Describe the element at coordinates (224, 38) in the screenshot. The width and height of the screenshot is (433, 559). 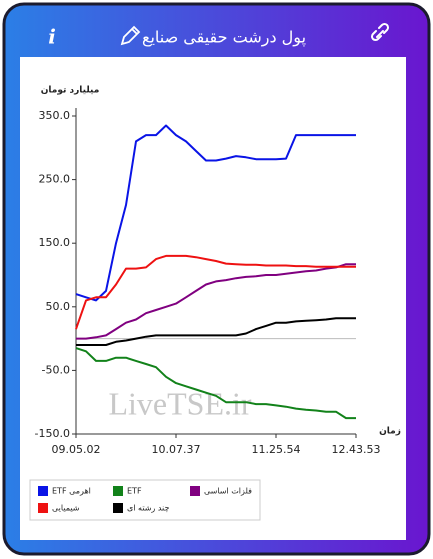
I see `chart-title: پول درشت حقیقی صنایع` at that location.